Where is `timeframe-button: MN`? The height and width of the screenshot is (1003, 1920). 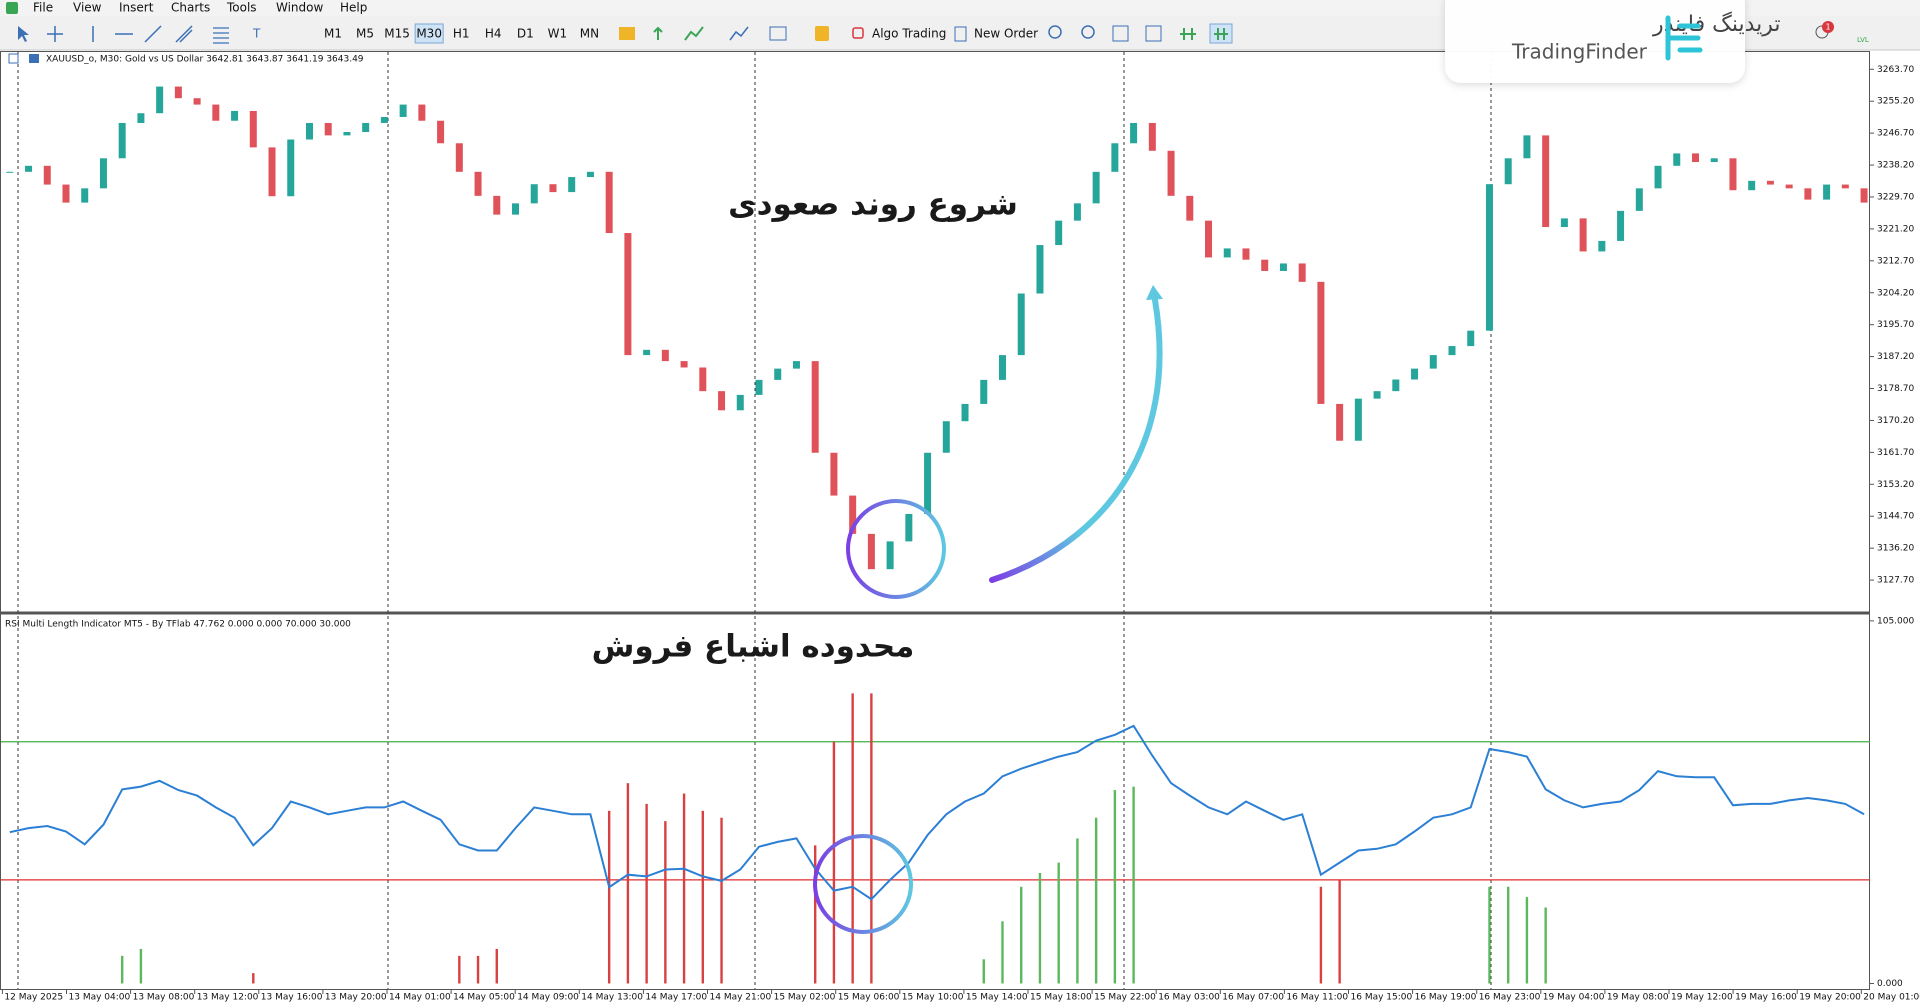 timeframe-button: MN is located at coordinates (589, 34).